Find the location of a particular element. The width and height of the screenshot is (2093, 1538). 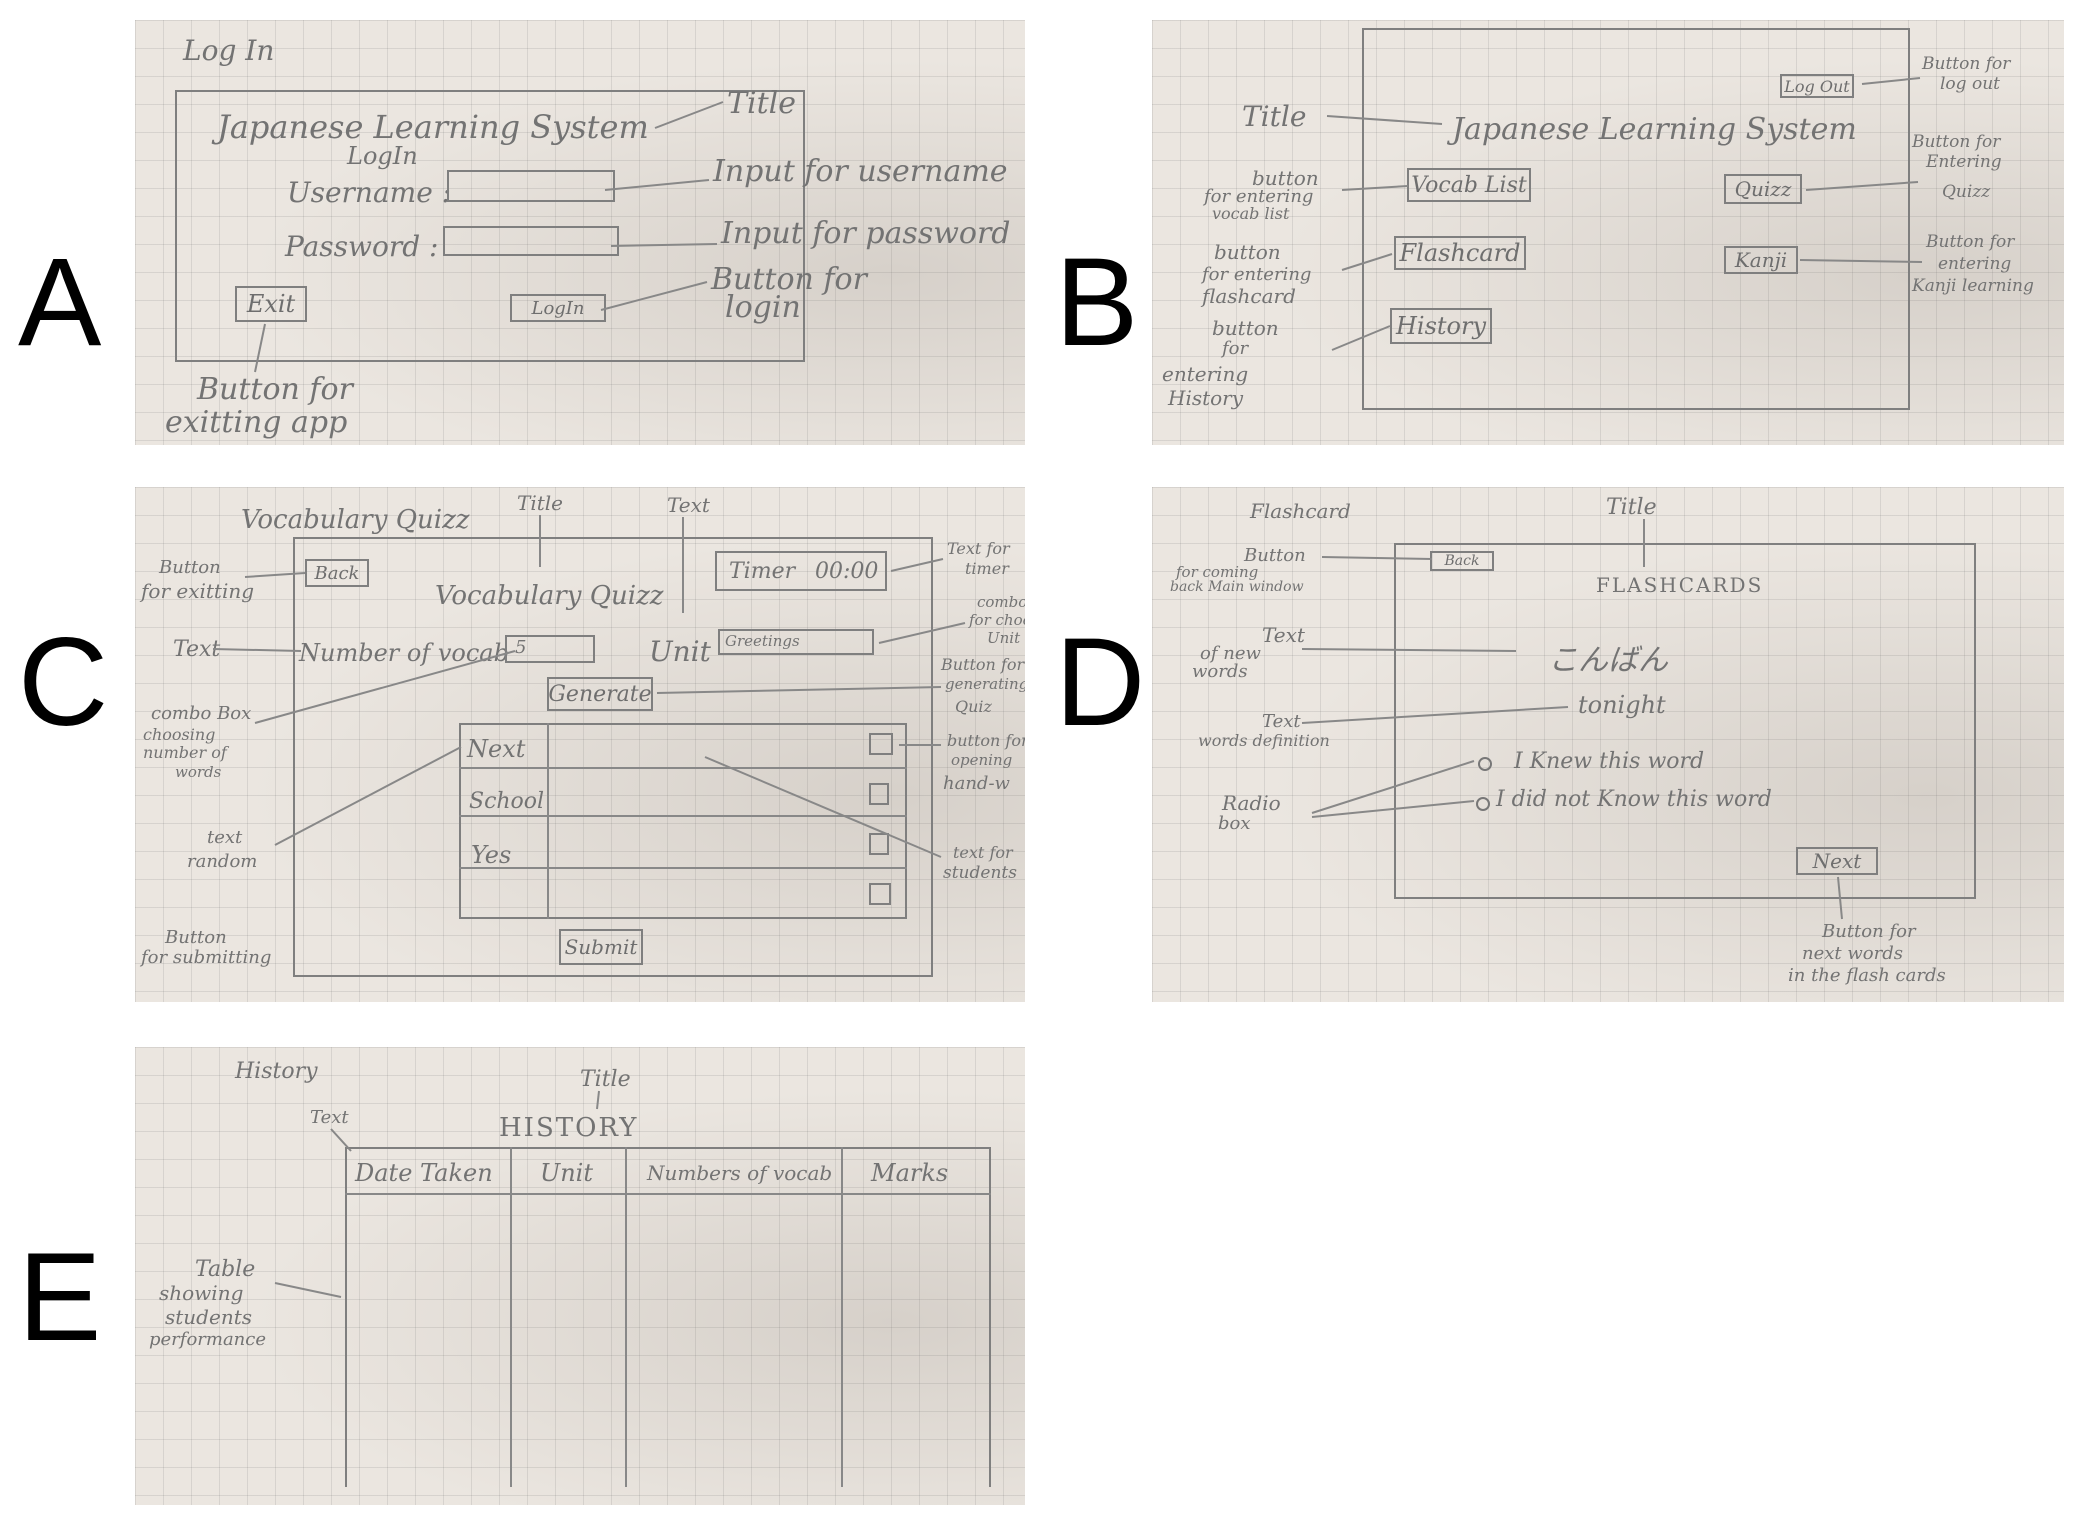

quiz-word-1: Next is located at coordinates (496, 749).